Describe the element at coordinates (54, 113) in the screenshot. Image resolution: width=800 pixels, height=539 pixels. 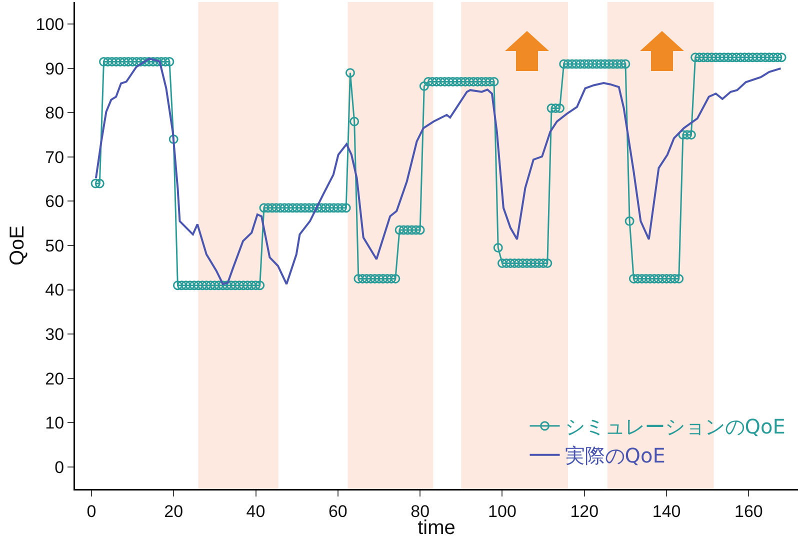
I see `y-tick-label: 80` at that location.